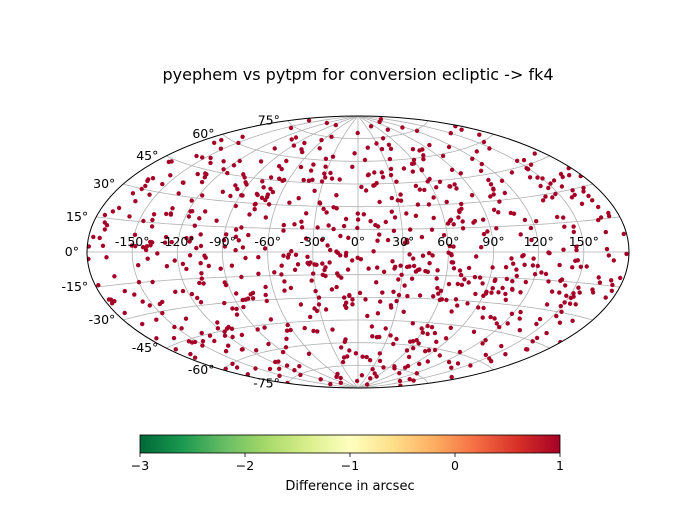  I want to click on colorbar: −3 −2 −1 0 1 Difference in arcsec, so click(347, 464).